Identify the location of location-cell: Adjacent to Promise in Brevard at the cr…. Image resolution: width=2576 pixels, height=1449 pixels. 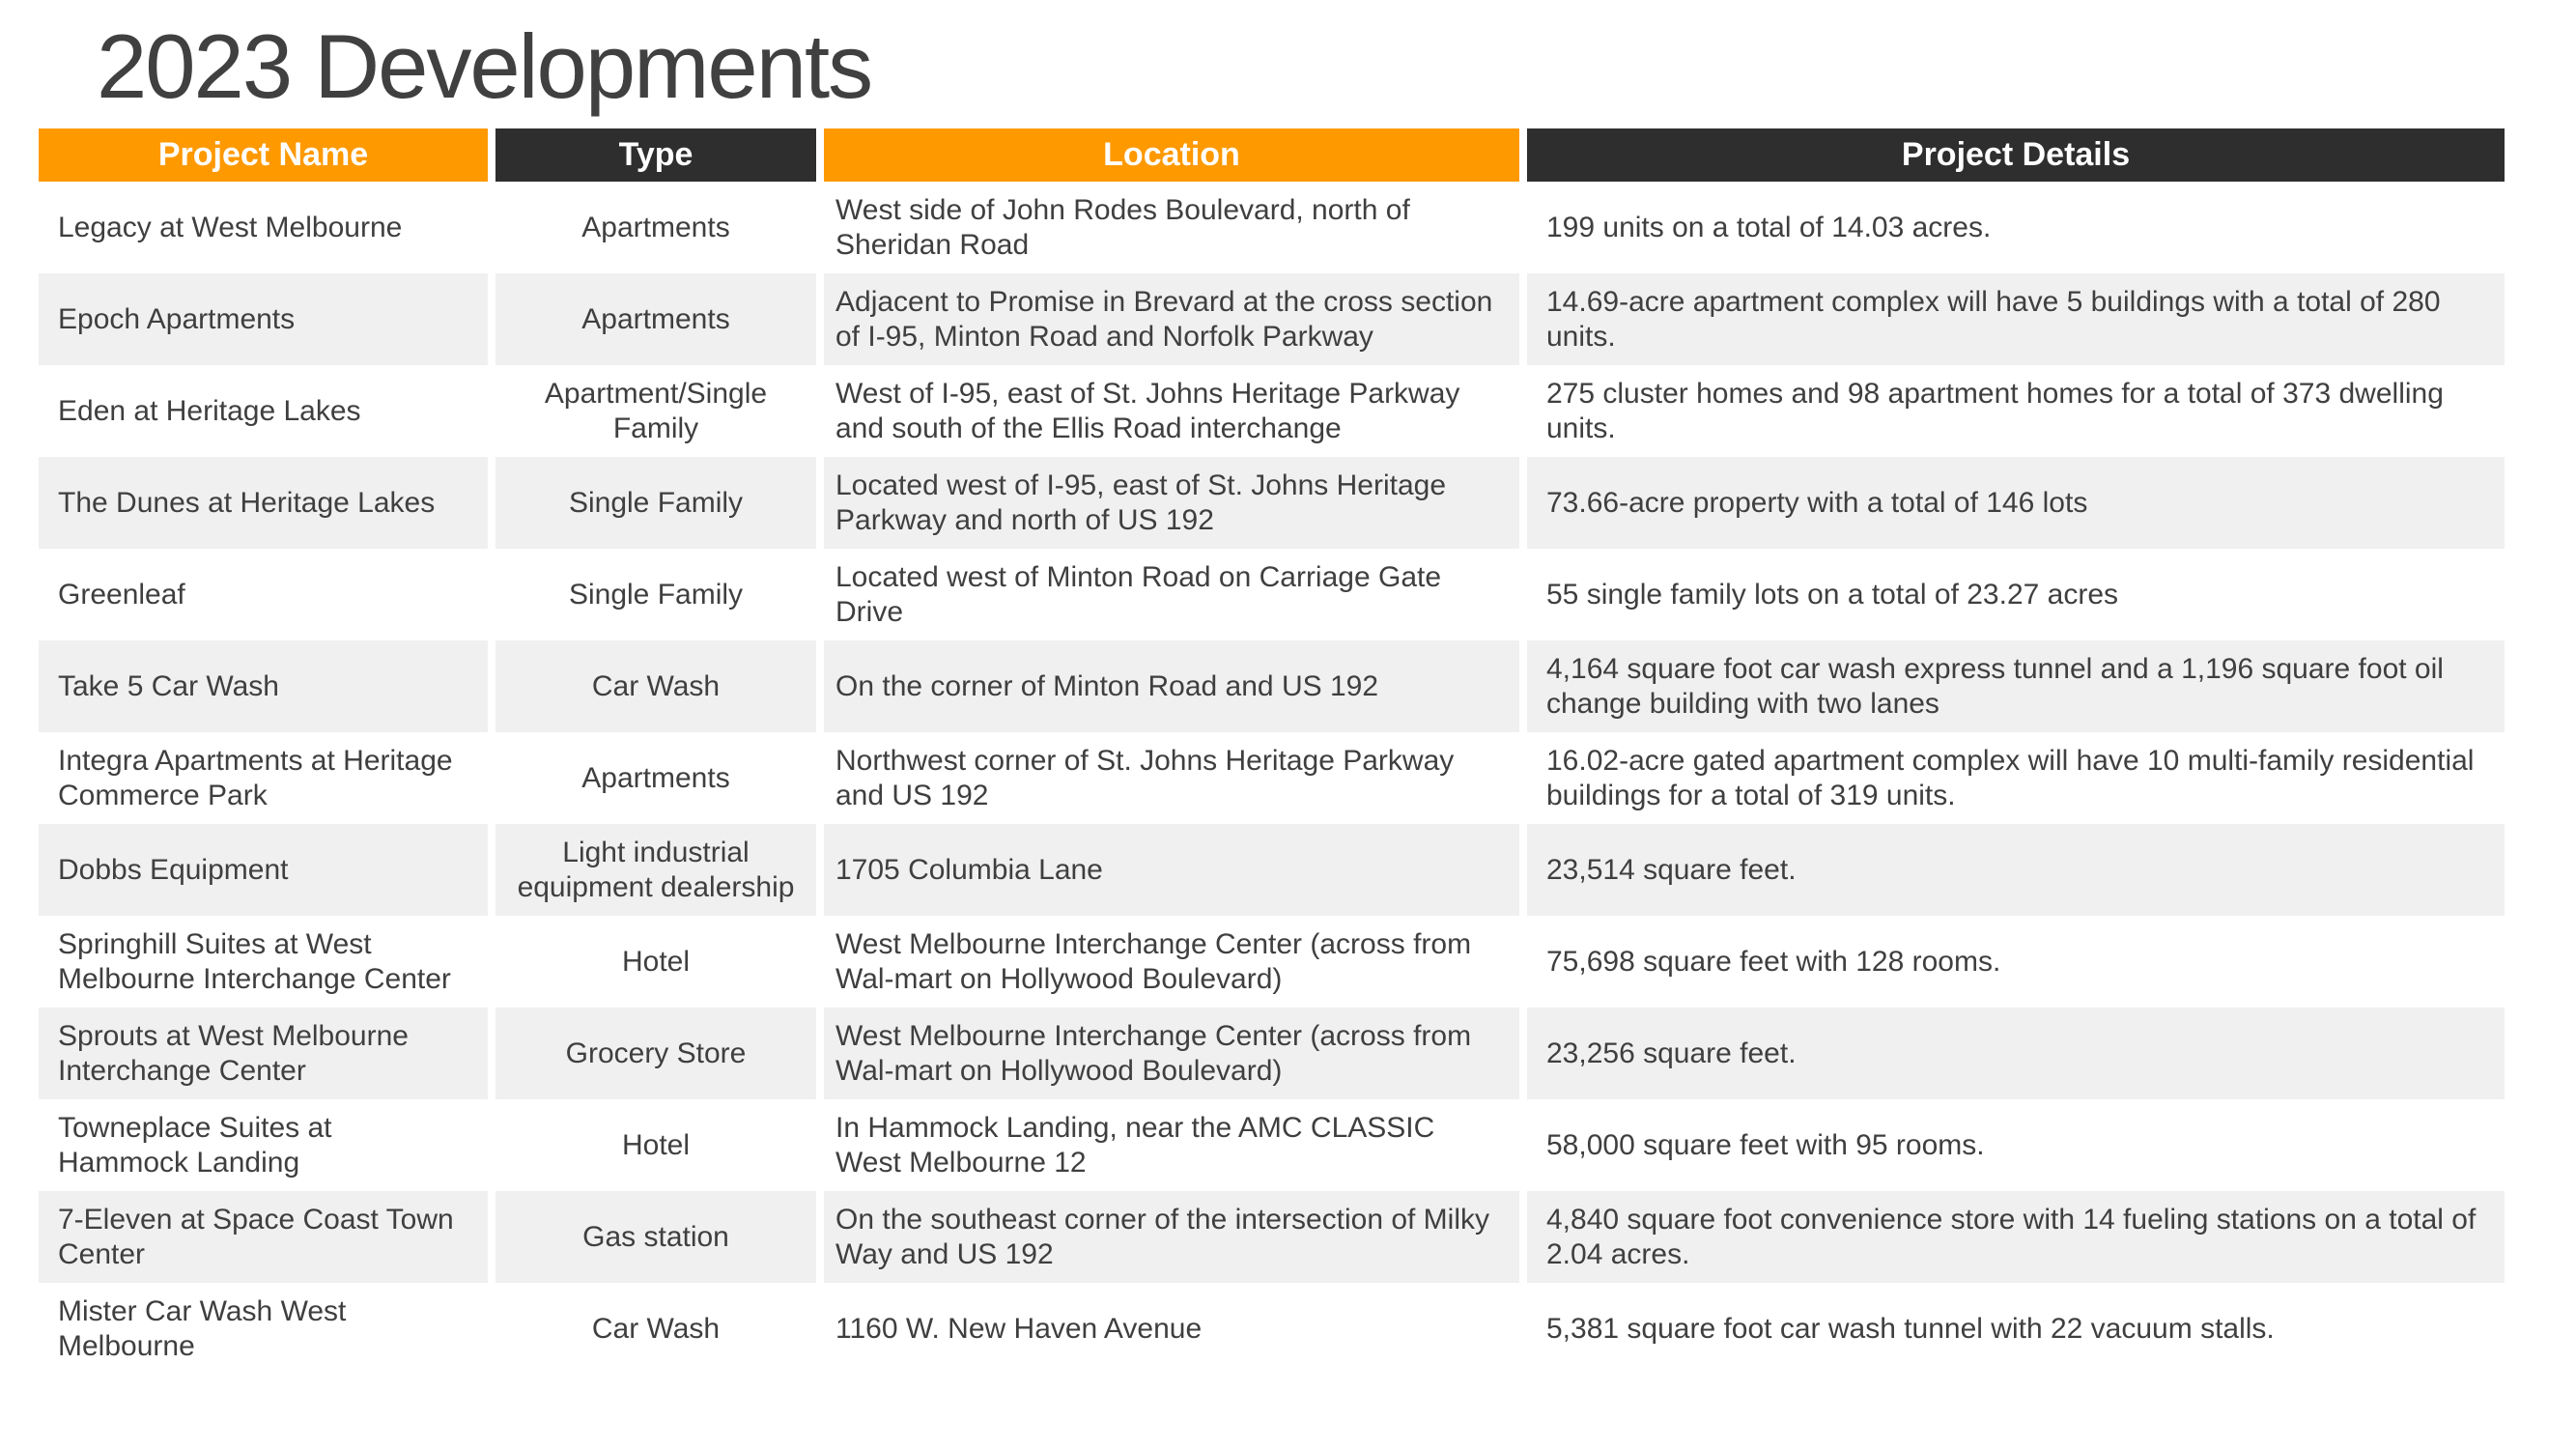
(1171, 319).